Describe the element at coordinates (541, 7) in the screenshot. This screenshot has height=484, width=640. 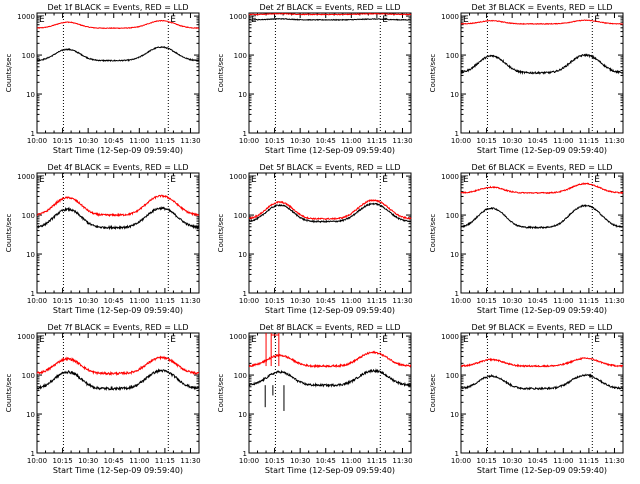
I see `panel-title: Det 3f BLACK = Events, RED = LLD` at that location.